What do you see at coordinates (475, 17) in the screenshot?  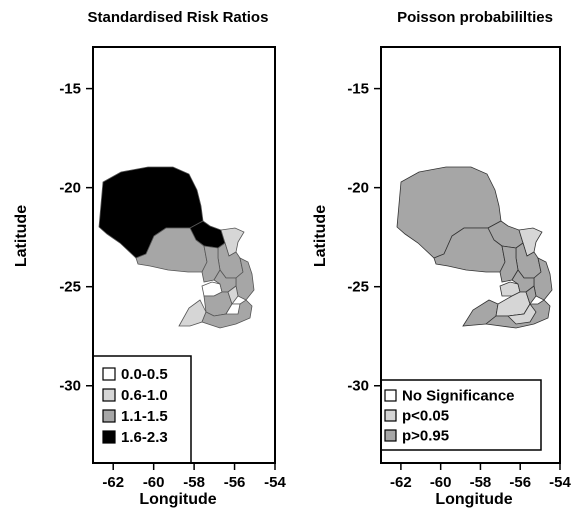 I see `chart-title: Poisson probabililties` at bounding box center [475, 17].